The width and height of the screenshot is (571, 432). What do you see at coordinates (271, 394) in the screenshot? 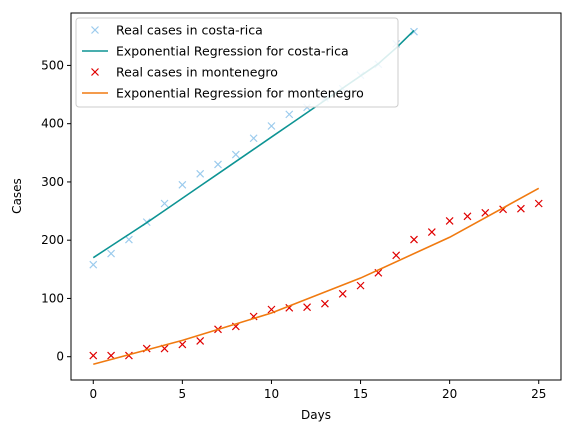
I see `x-tick-label: 10` at bounding box center [271, 394].